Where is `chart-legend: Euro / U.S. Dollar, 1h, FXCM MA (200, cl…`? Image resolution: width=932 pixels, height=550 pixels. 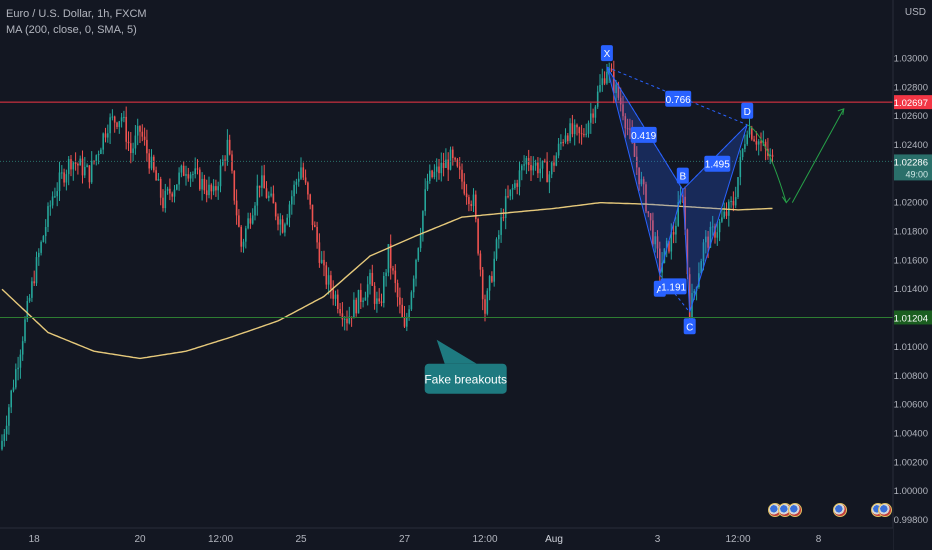 chart-legend: Euro / U.S. Dollar, 1h, FXCM MA (200, cl… is located at coordinates (76, 22).